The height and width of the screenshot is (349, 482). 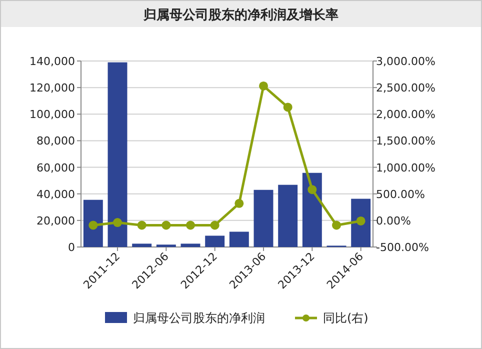 What do you see at coordinates (393, 221) in the screenshot?
I see `y2-tick-label: 0.00%` at bounding box center [393, 221].